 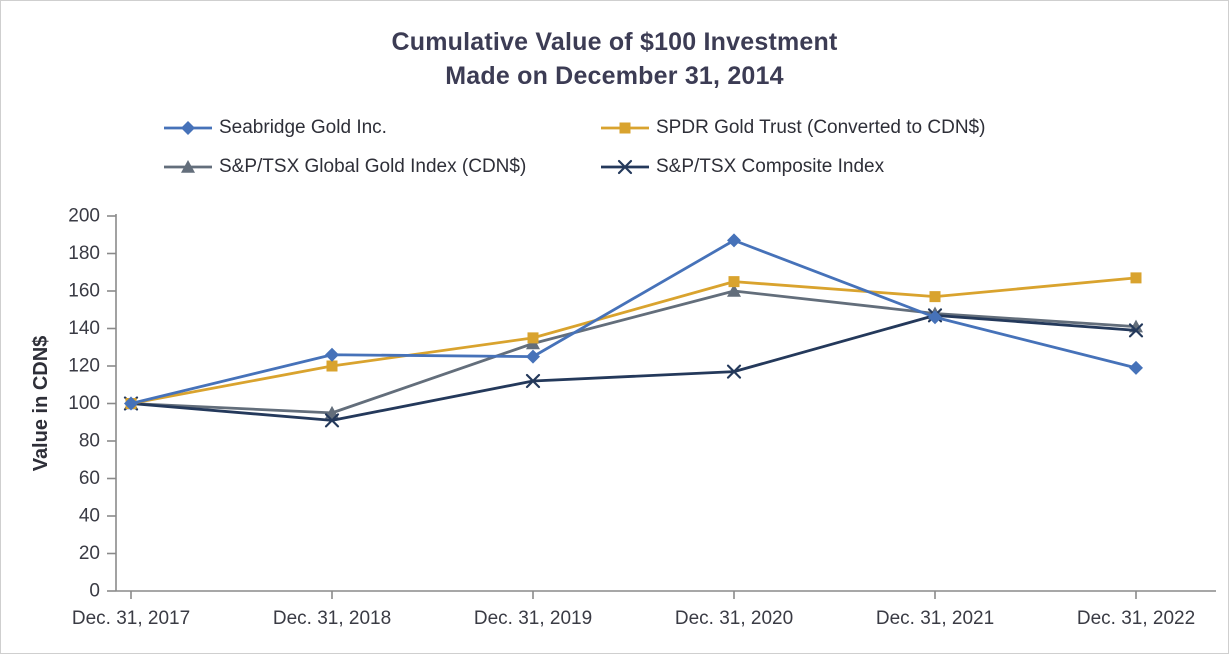 What do you see at coordinates (89, 478) in the screenshot?
I see `y-tick-label: 60` at bounding box center [89, 478].